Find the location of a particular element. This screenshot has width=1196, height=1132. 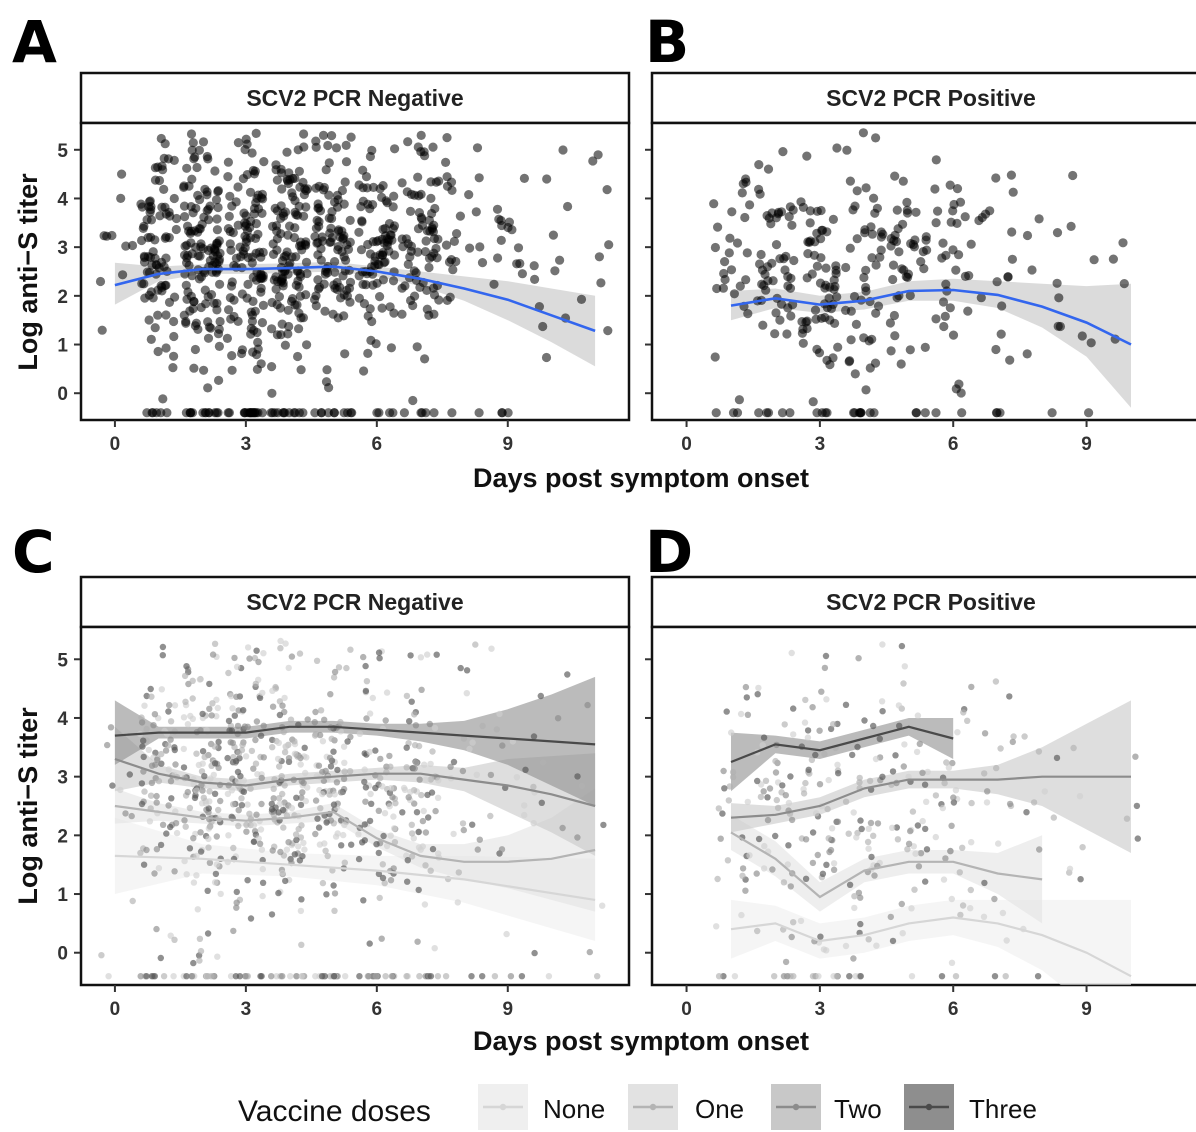

legend-key-dot-none is located at coordinates (503, 1107).